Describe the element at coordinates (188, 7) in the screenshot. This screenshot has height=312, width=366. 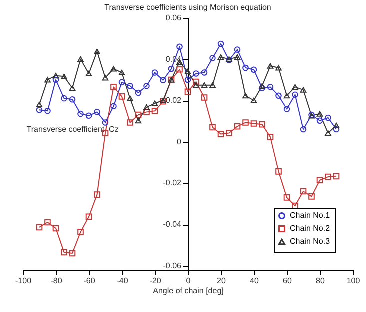
I see `chart-title: Transverse coefficients using Morison equation` at that location.